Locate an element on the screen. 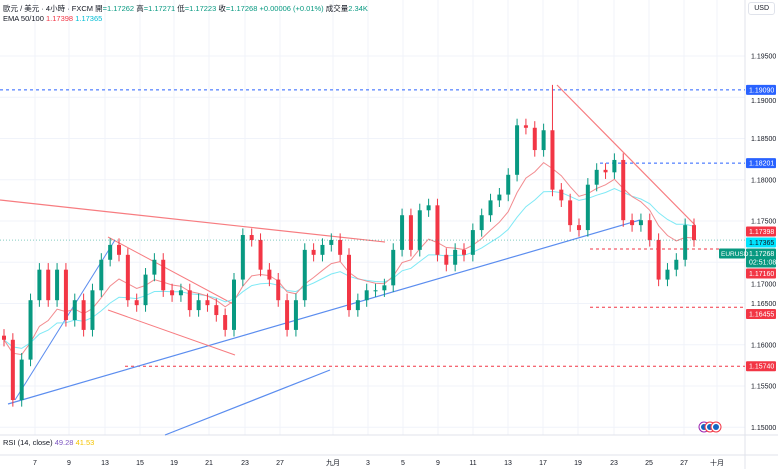 The width and height of the screenshot is (778, 469). channel-upper is located at coordinates (171, 271).